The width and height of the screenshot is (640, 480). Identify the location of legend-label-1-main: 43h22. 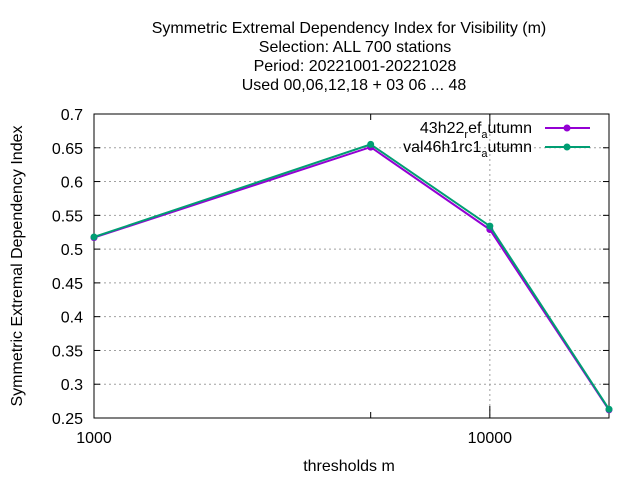
(442, 128).